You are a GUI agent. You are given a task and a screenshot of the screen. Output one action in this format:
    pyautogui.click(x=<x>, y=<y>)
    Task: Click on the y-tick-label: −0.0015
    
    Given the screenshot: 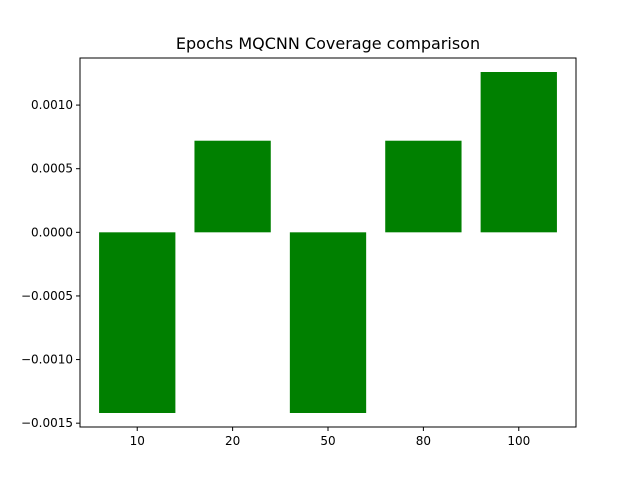 What is the action you would take?
    pyautogui.click(x=47, y=423)
    